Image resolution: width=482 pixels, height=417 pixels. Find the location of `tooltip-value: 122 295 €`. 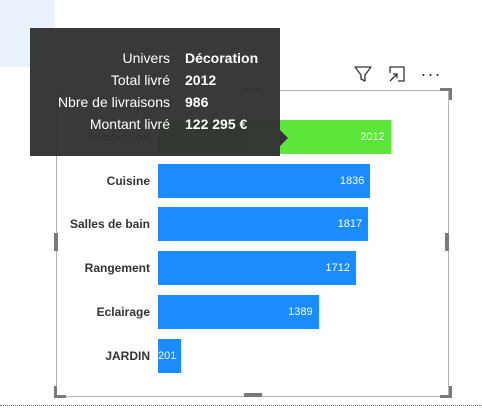

tooltip-value: 122 295 € is located at coordinates (216, 124).